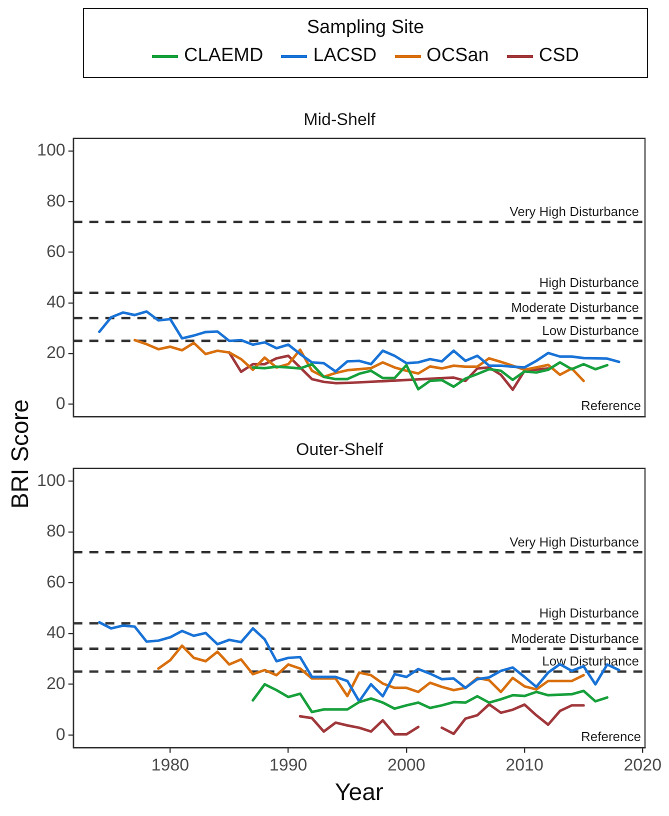 The height and width of the screenshot is (816, 669). Describe the element at coordinates (558, 56) in the screenshot. I see `legend-label: CSD` at that location.